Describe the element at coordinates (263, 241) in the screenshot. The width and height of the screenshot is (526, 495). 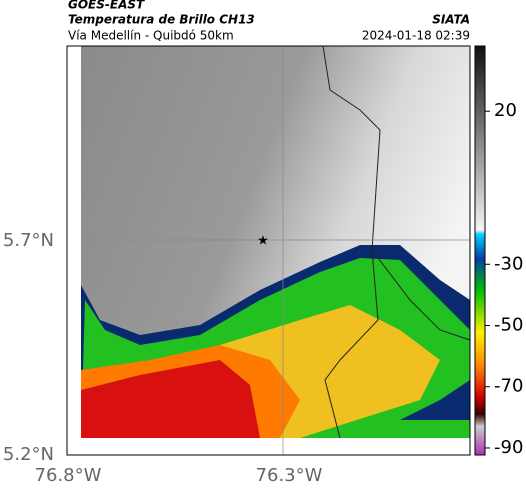
I see `city-marker: ★` at that location.